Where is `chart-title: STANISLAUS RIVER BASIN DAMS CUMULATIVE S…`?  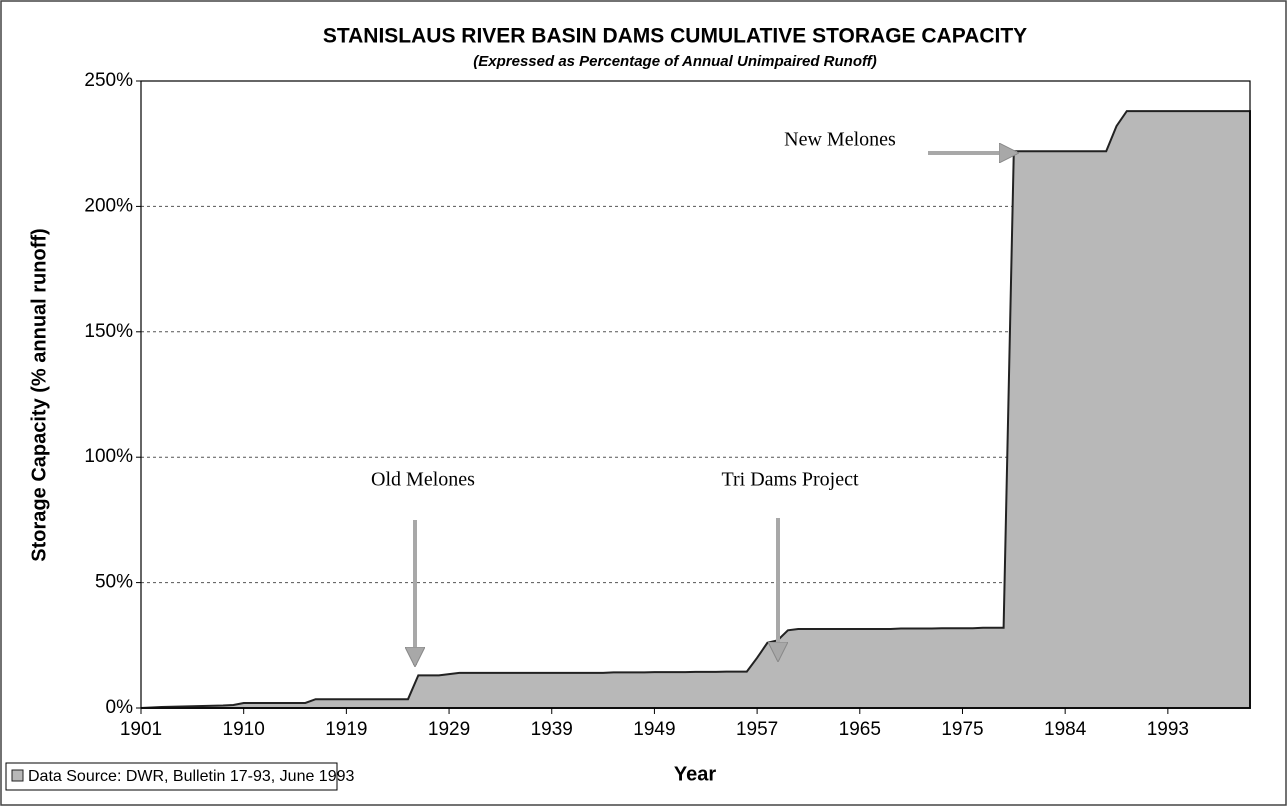
chart-title: STANISLAUS RIVER BASIN DAMS CUMULATIVE S… is located at coordinates (675, 36).